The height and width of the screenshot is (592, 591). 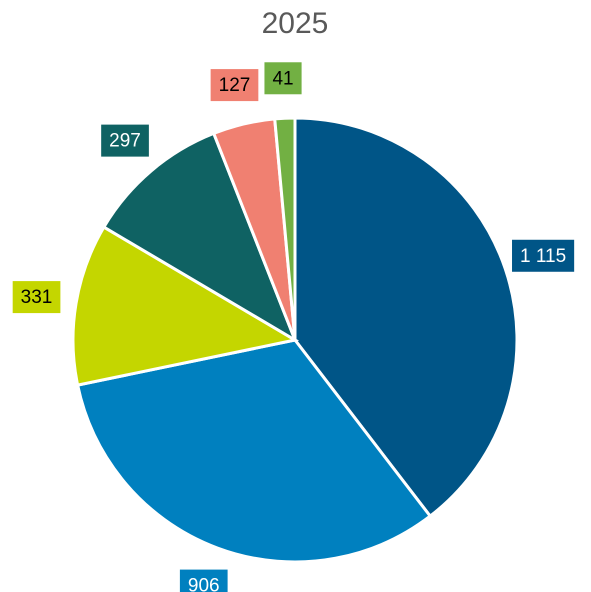 I want to click on data-label: 41, so click(x=283, y=78).